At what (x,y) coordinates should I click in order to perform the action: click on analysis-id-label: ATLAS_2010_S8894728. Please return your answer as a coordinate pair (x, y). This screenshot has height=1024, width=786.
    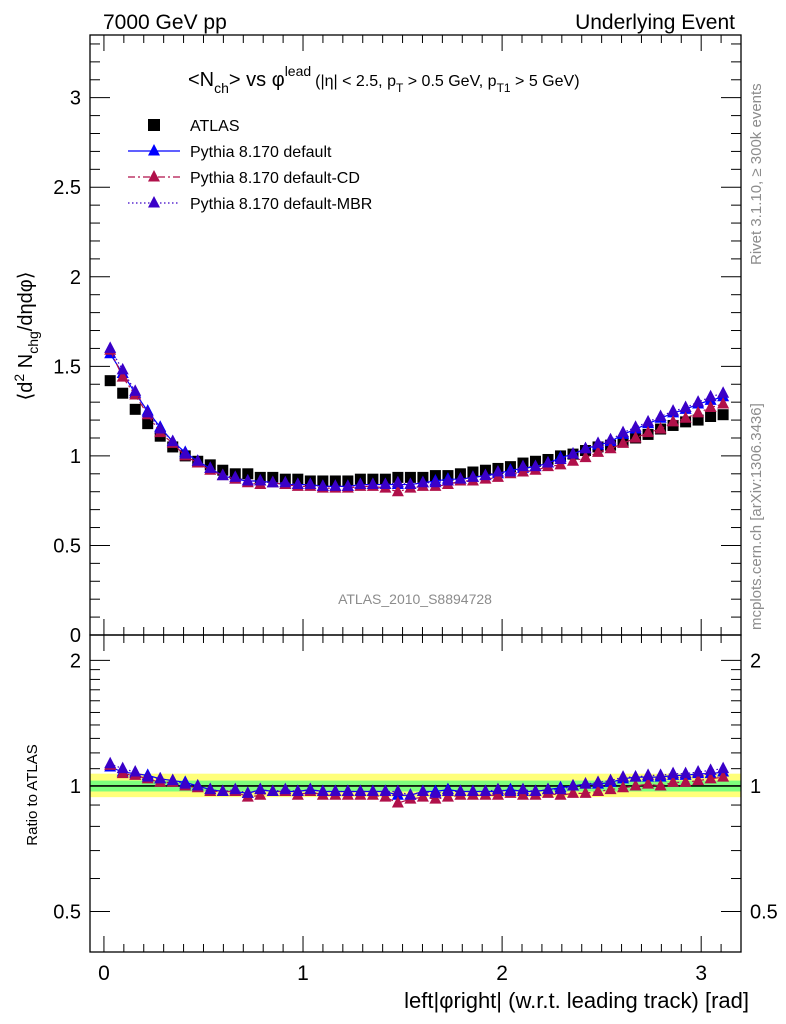
    Looking at the image, I should click on (415, 599).